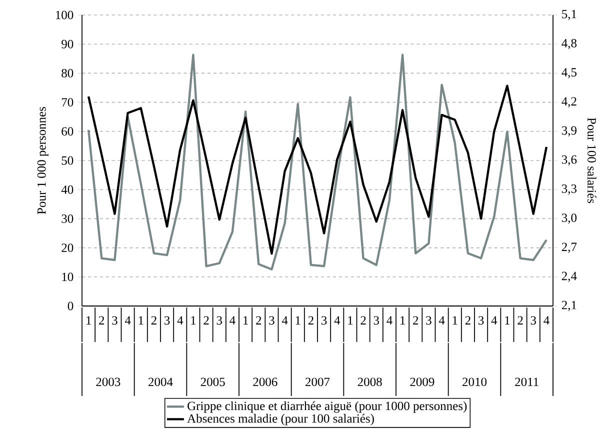  What do you see at coordinates (265, 382) in the screenshot?
I see `text: 2006` at bounding box center [265, 382].